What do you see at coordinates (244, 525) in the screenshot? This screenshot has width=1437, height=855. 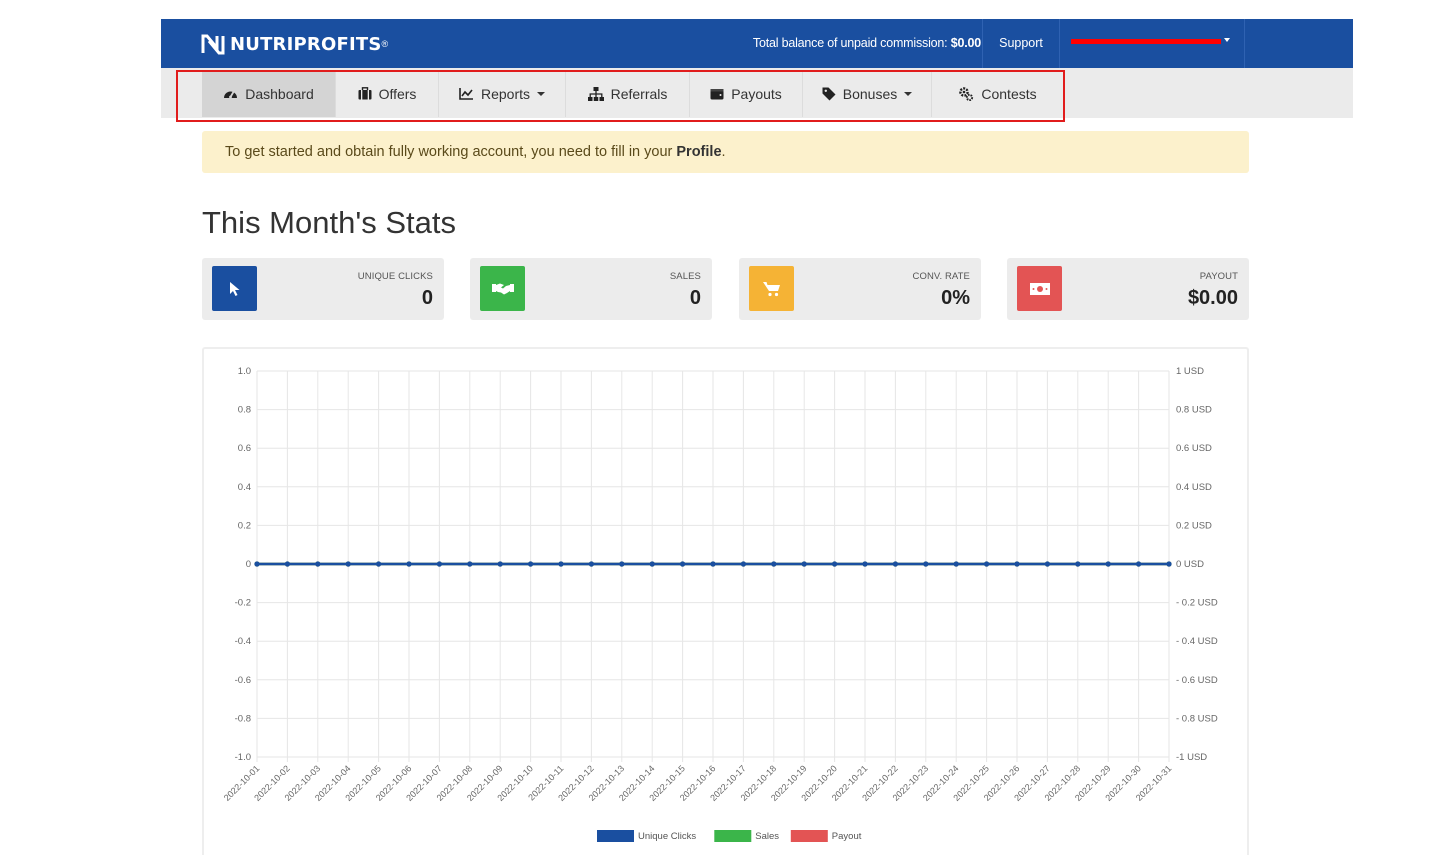 I see `y-tick-label: 0.2` at bounding box center [244, 525].